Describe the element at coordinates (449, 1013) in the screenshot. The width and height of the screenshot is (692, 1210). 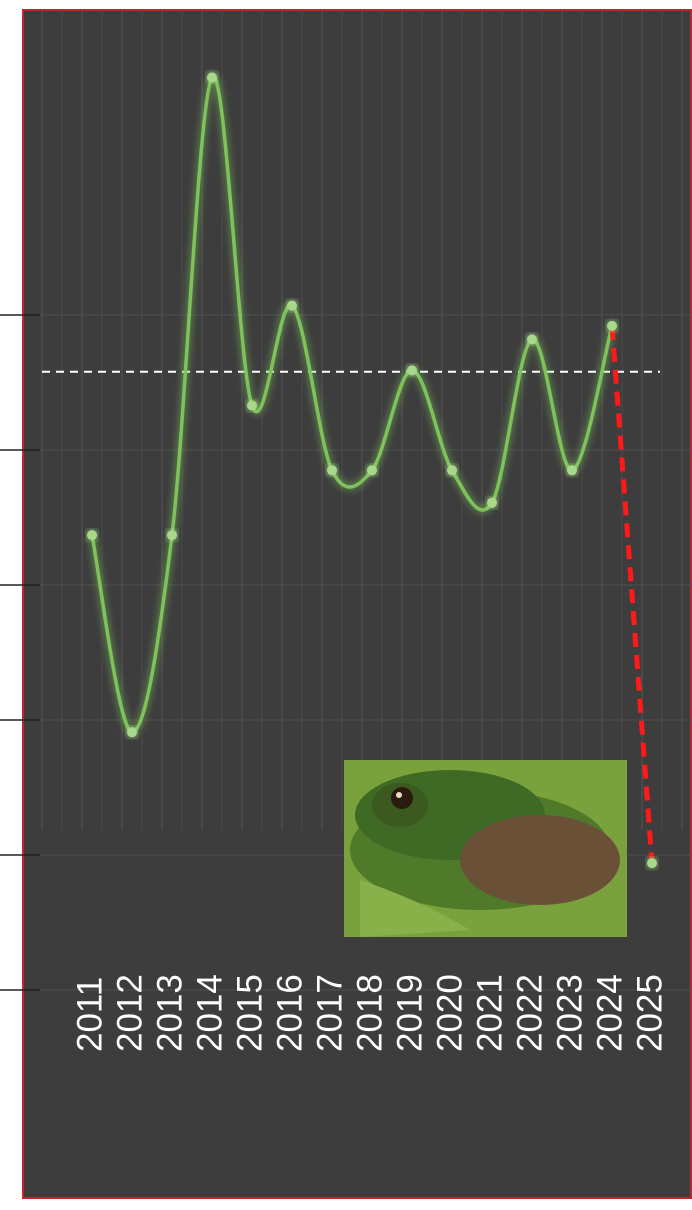
I see `x-tick-label: 2020` at that location.